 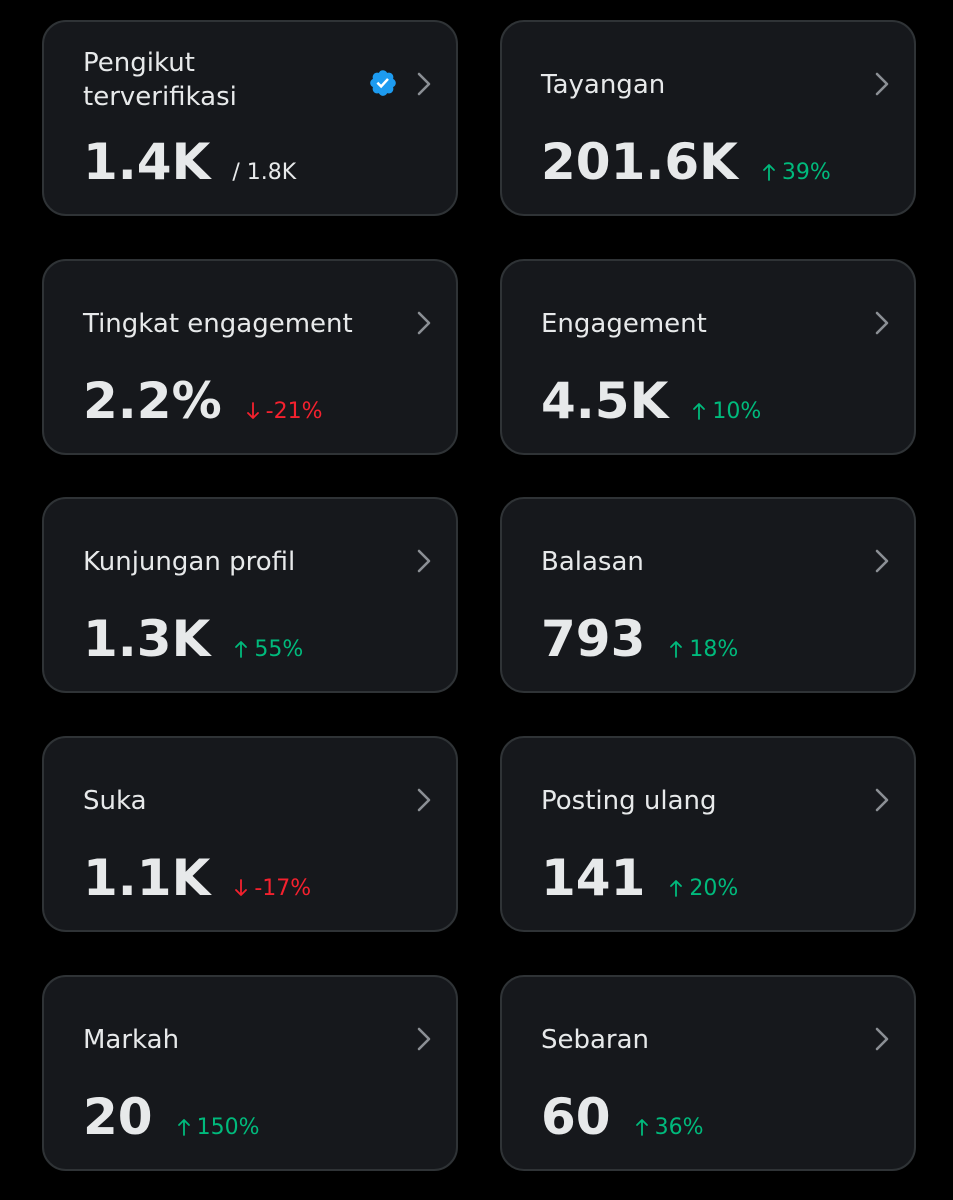 I want to click on metric-value: 1.3K, so click(x=147, y=639).